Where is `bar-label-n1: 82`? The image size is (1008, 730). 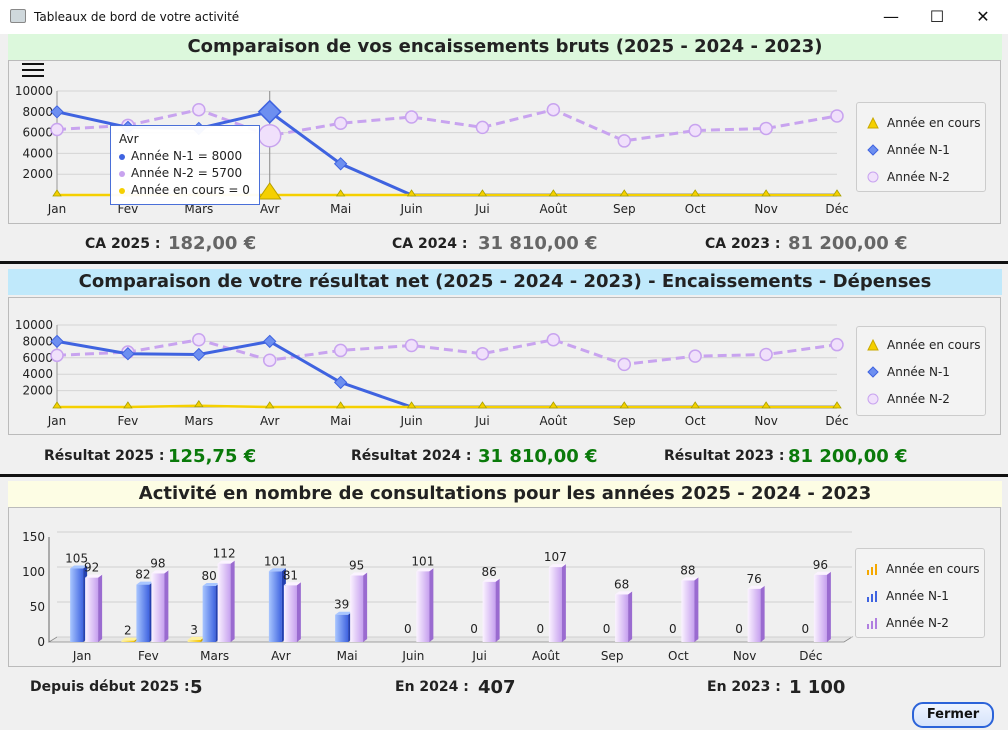 bar-label-n1: 82 is located at coordinates (142, 575).